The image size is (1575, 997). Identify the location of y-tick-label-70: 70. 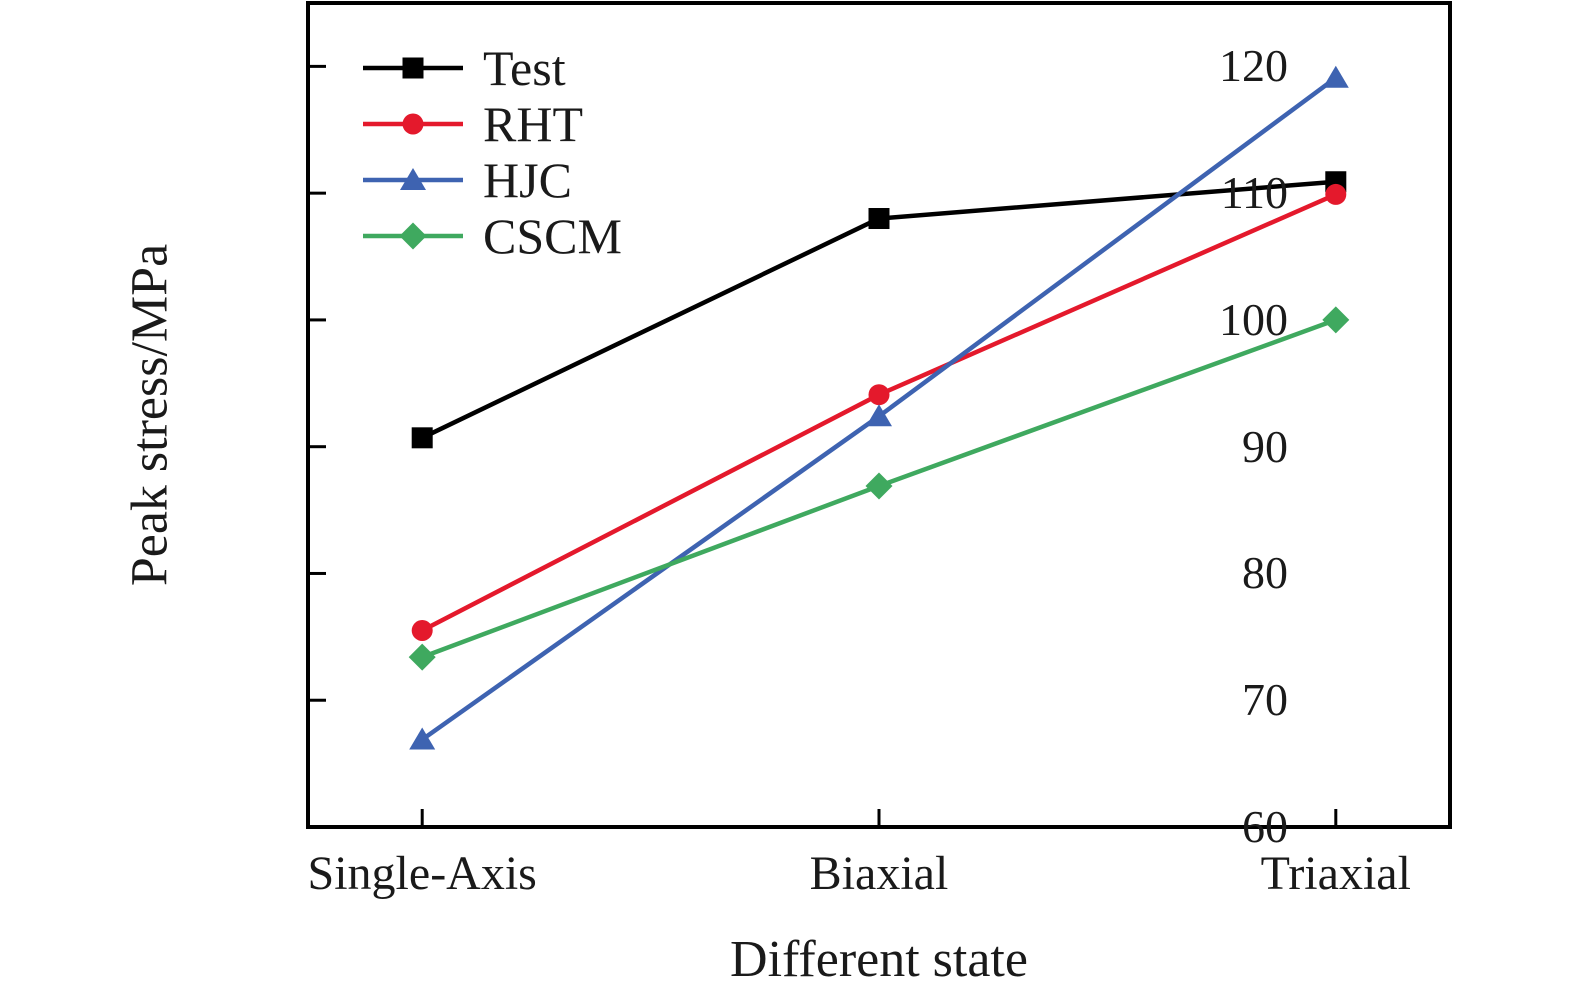
(1265, 700).